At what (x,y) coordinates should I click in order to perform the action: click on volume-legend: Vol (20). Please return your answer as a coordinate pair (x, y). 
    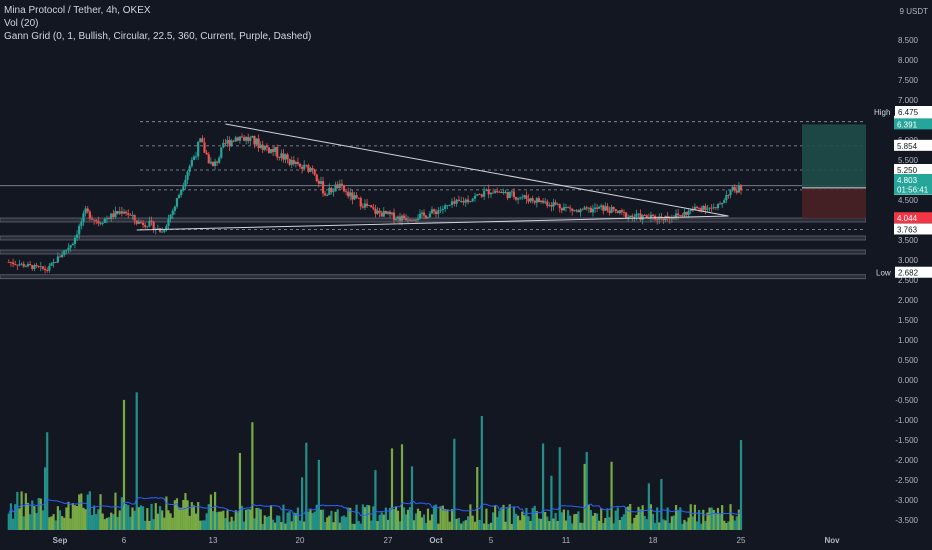
    Looking at the image, I should click on (21, 23).